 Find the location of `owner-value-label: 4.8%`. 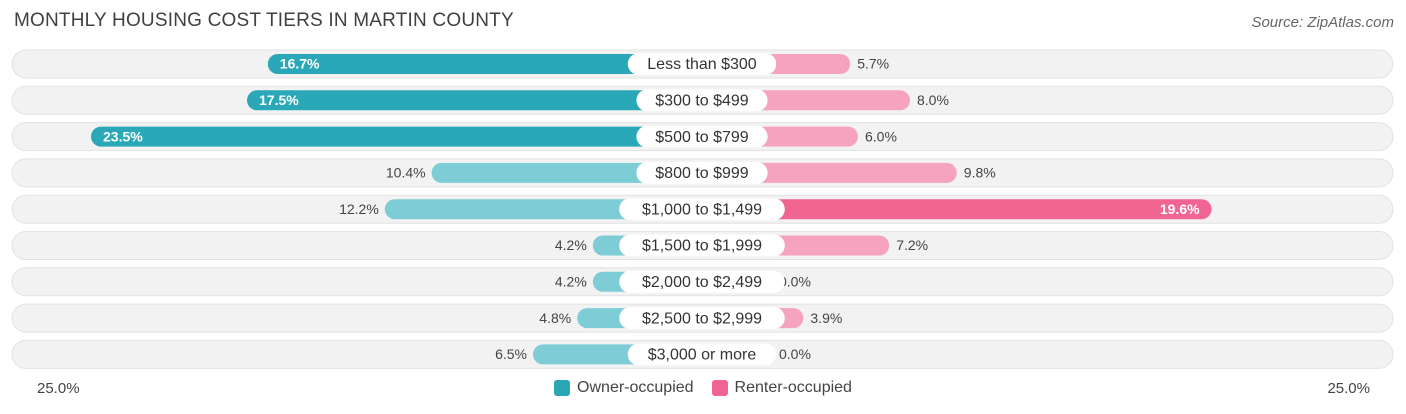

owner-value-label: 4.8% is located at coordinates (555, 318).